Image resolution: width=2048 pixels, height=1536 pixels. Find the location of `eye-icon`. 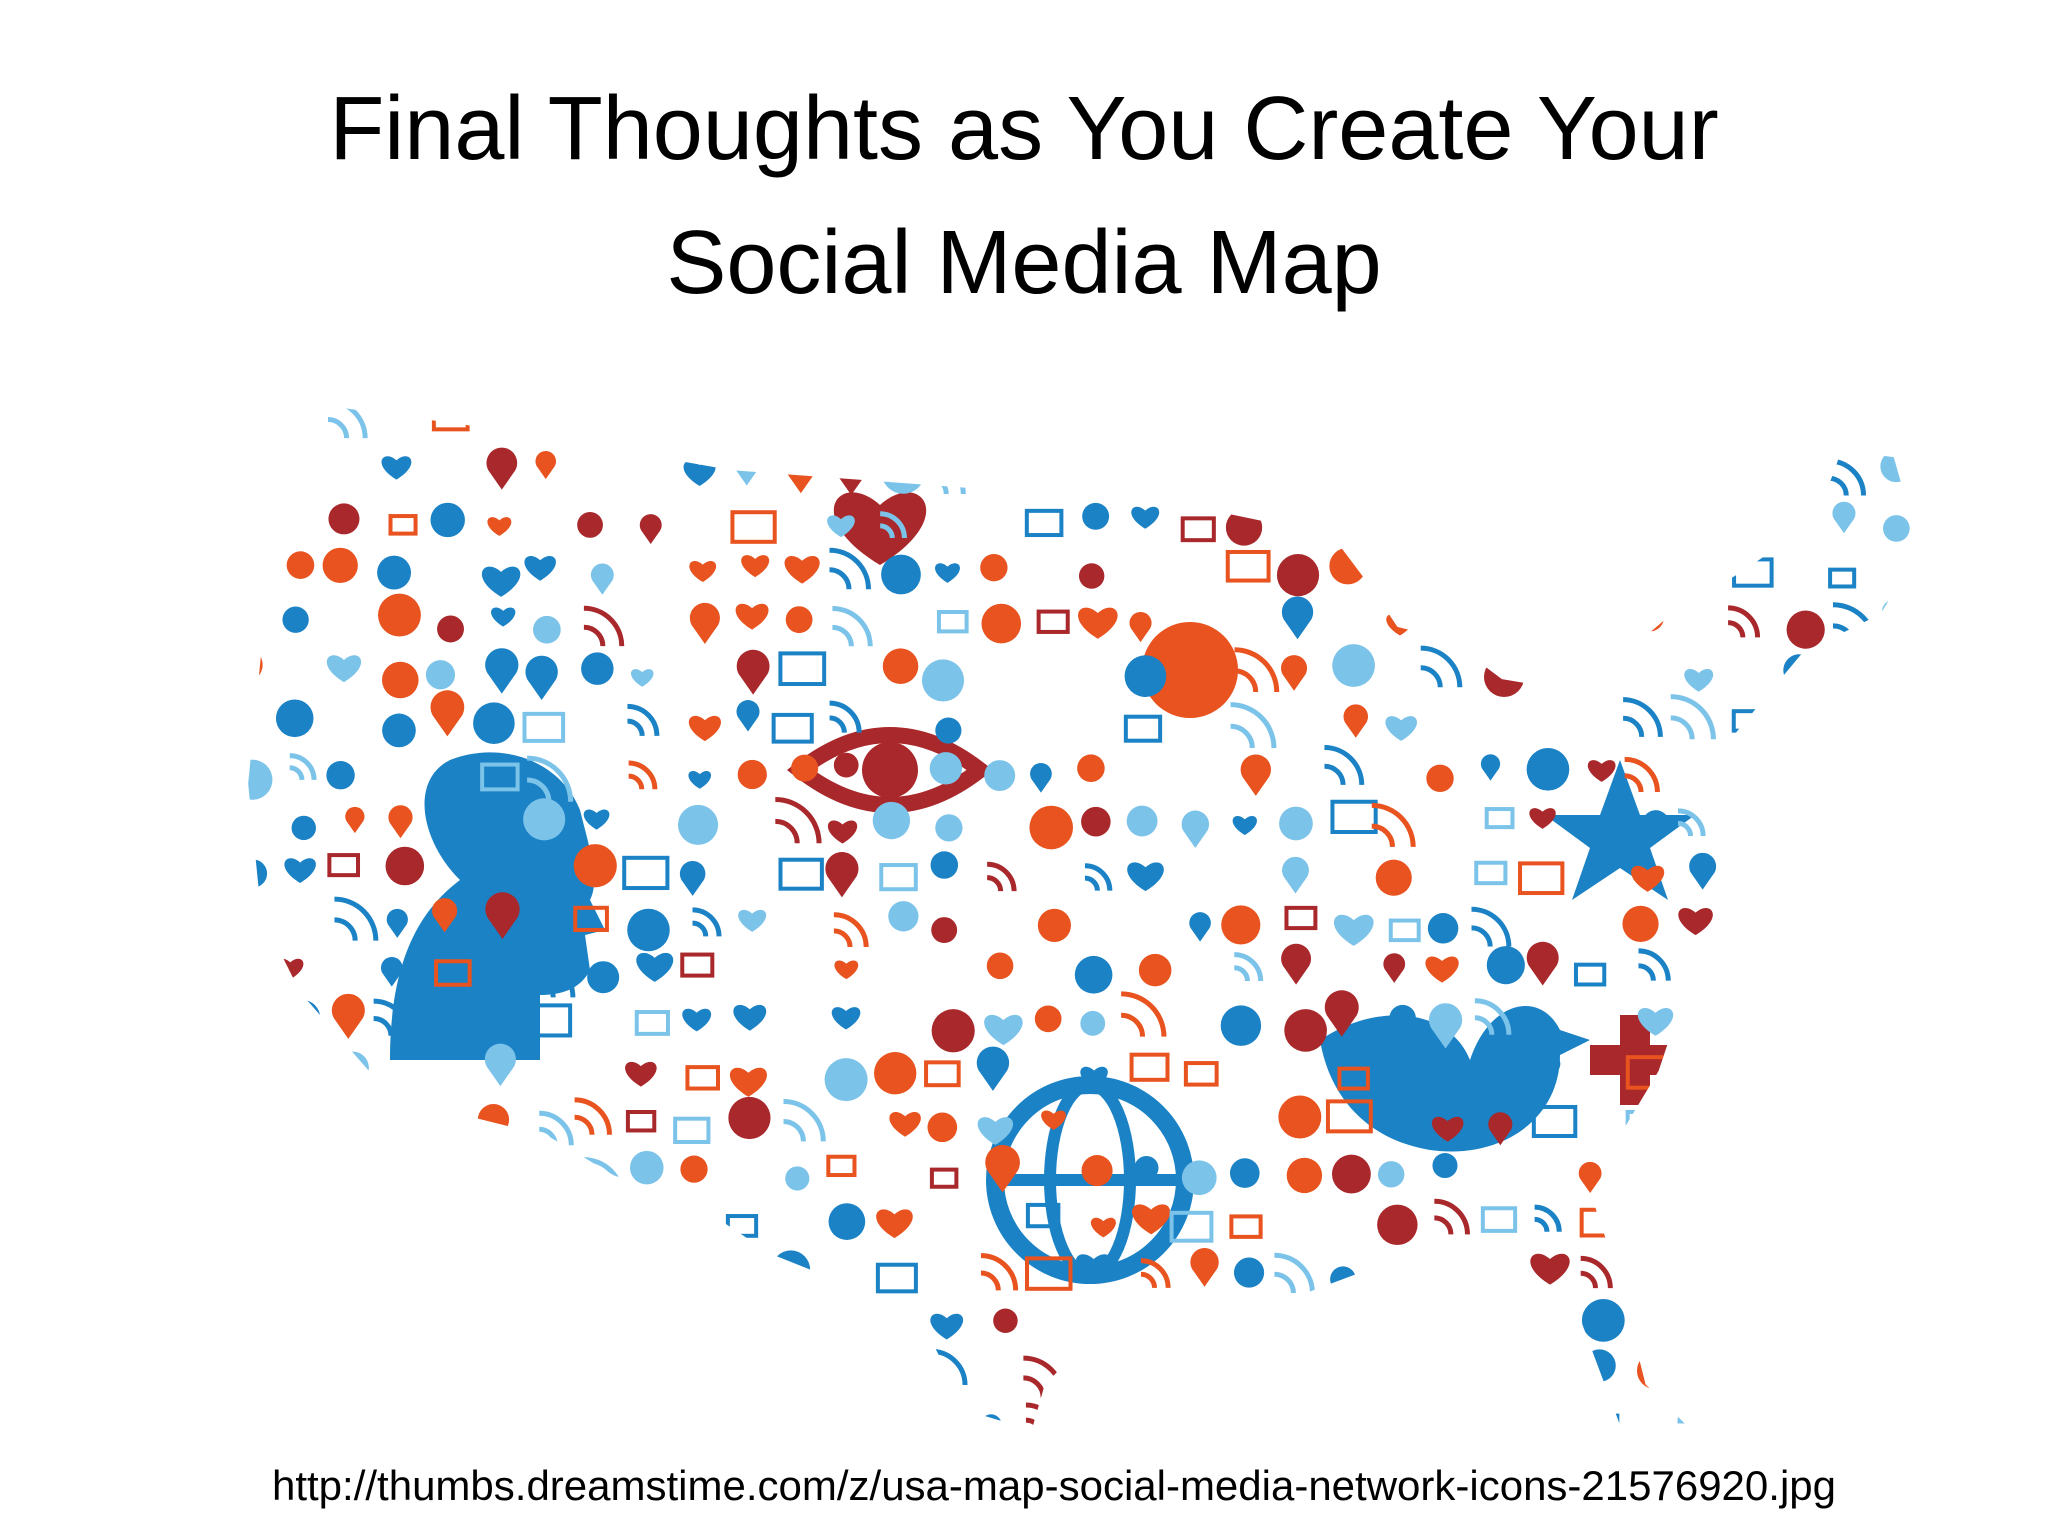

eye-icon is located at coordinates (890, 770).